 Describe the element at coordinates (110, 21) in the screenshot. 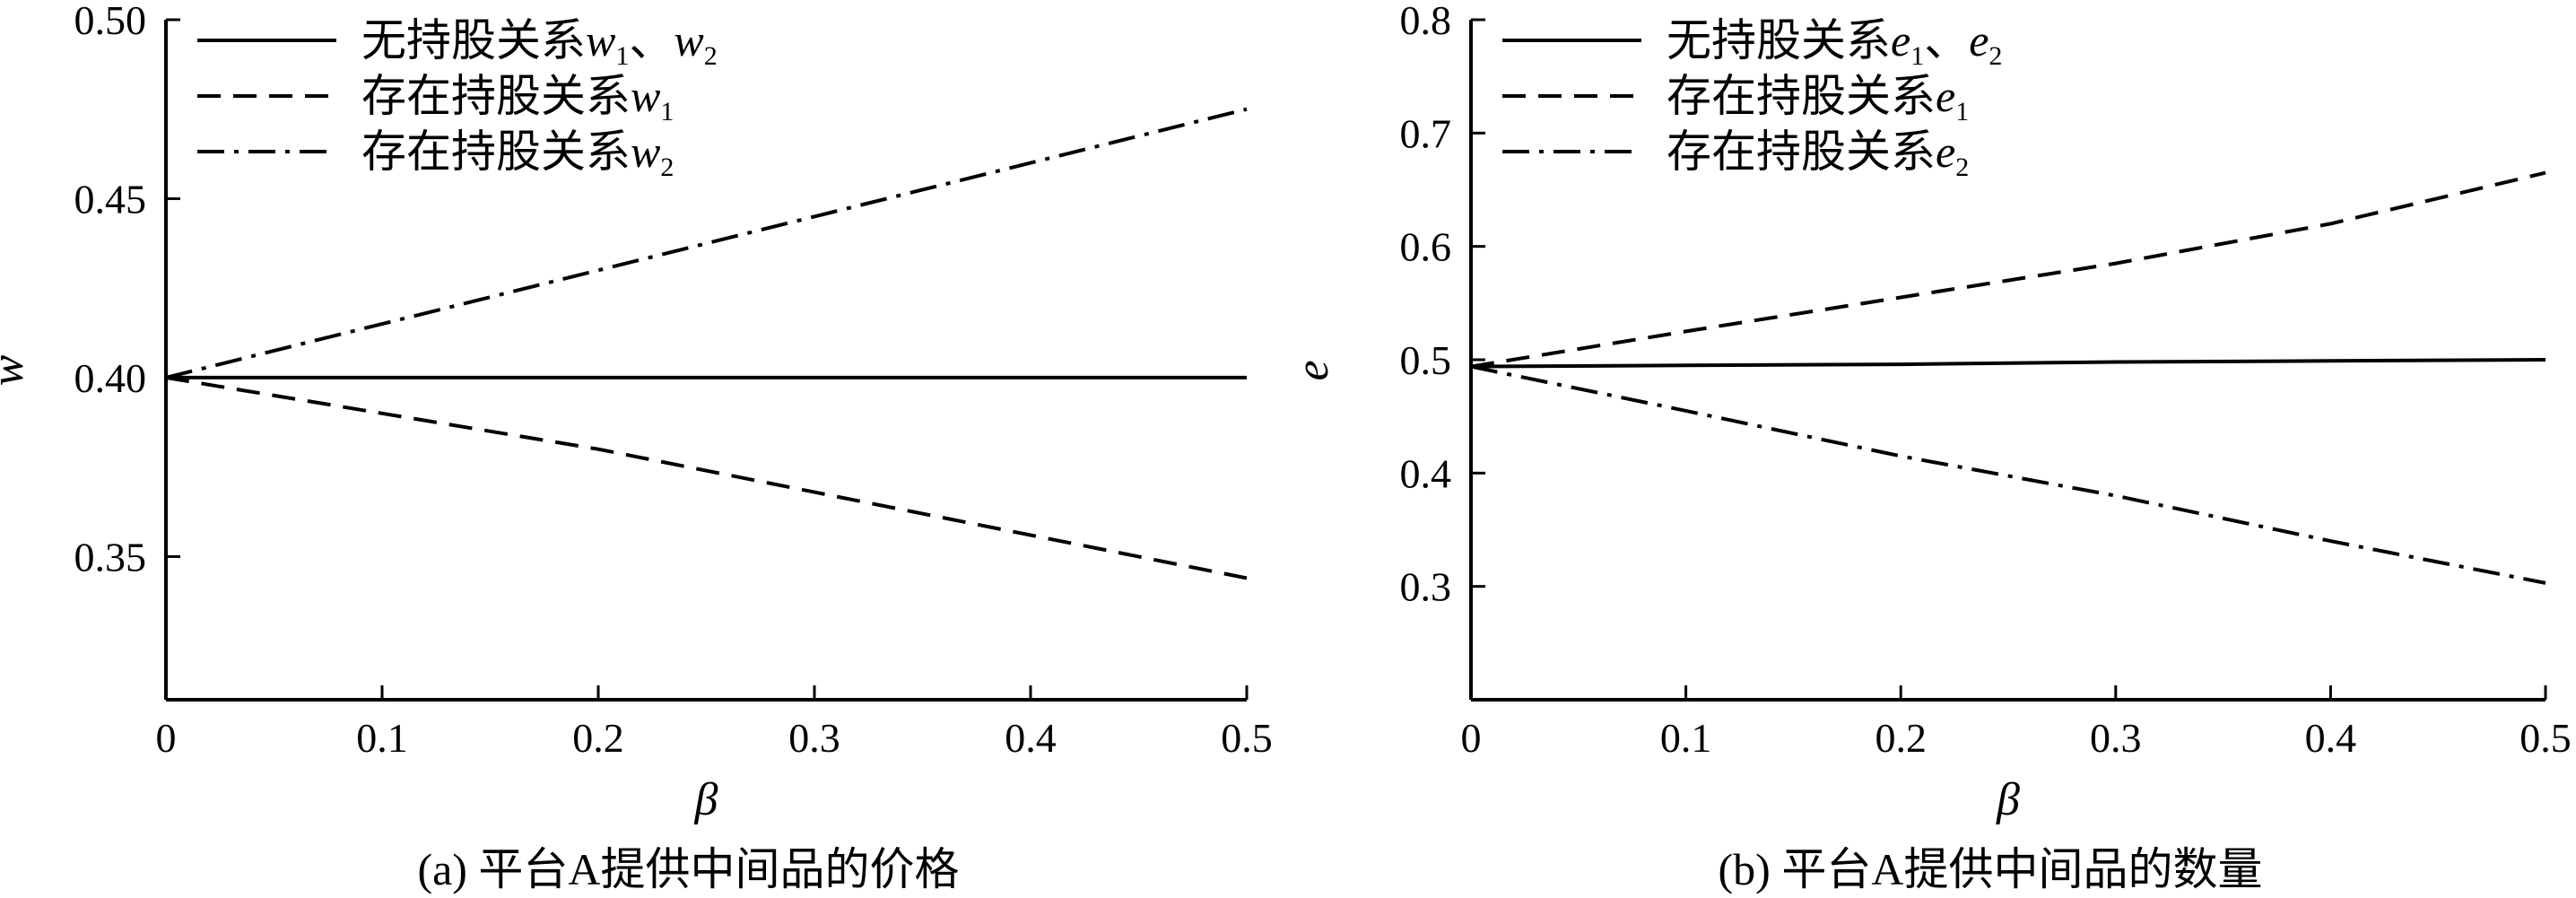

I see `y-tick-label: 0.50` at that location.